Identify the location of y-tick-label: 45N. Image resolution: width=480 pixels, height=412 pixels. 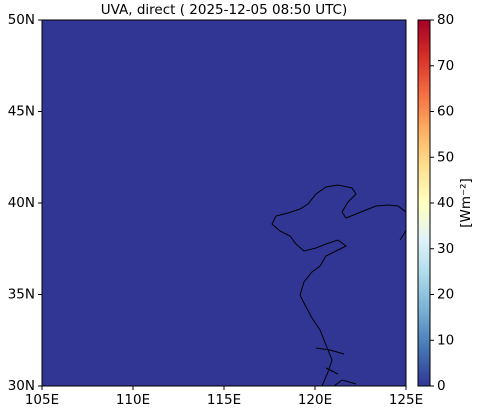
(21, 112).